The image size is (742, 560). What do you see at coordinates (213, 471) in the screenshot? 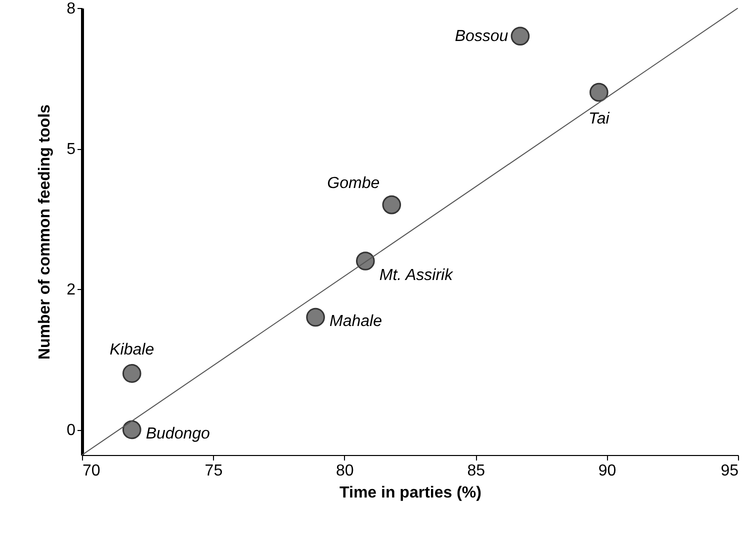
I see `x-tick-label: 75` at bounding box center [213, 471].